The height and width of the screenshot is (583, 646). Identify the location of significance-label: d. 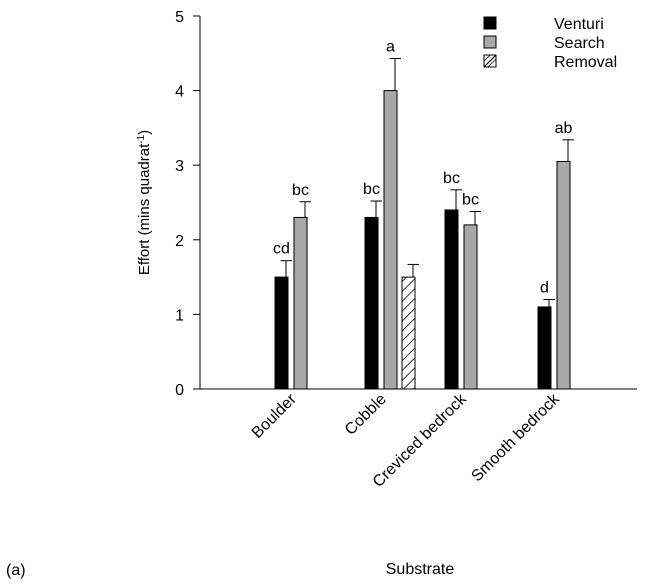
(544, 287).